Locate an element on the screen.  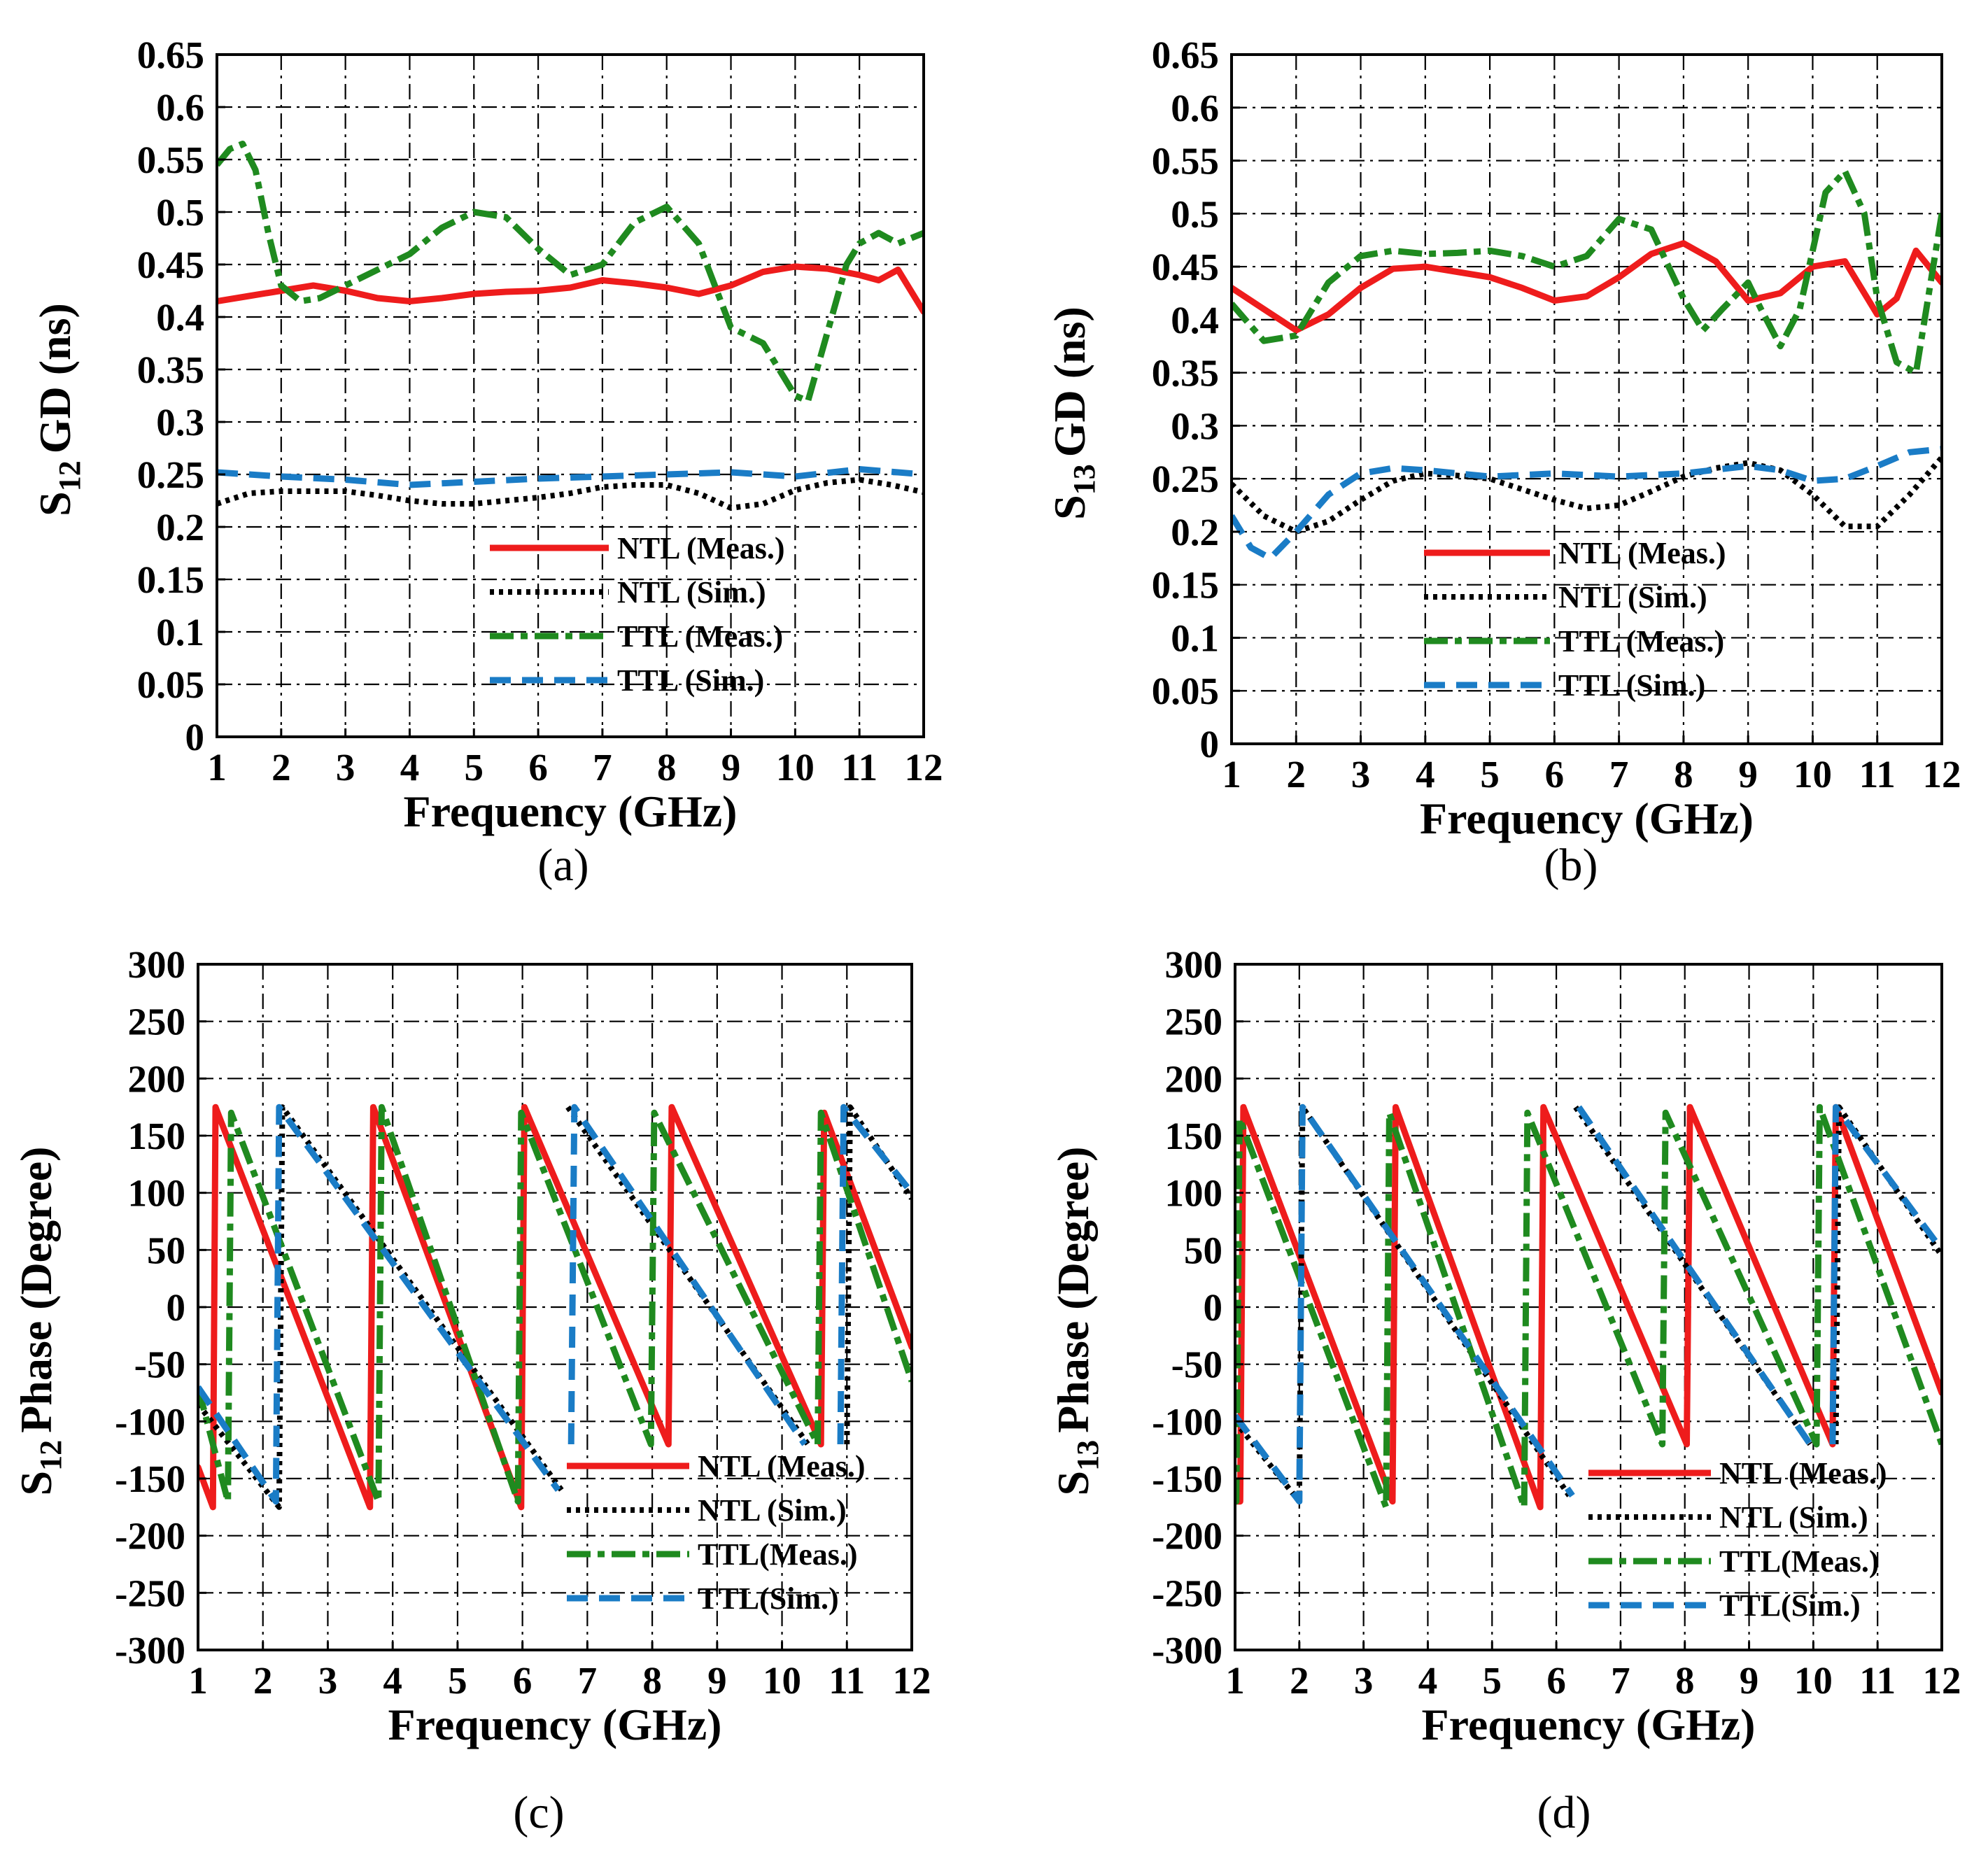
panel-label: (a) is located at coordinates (562, 865).